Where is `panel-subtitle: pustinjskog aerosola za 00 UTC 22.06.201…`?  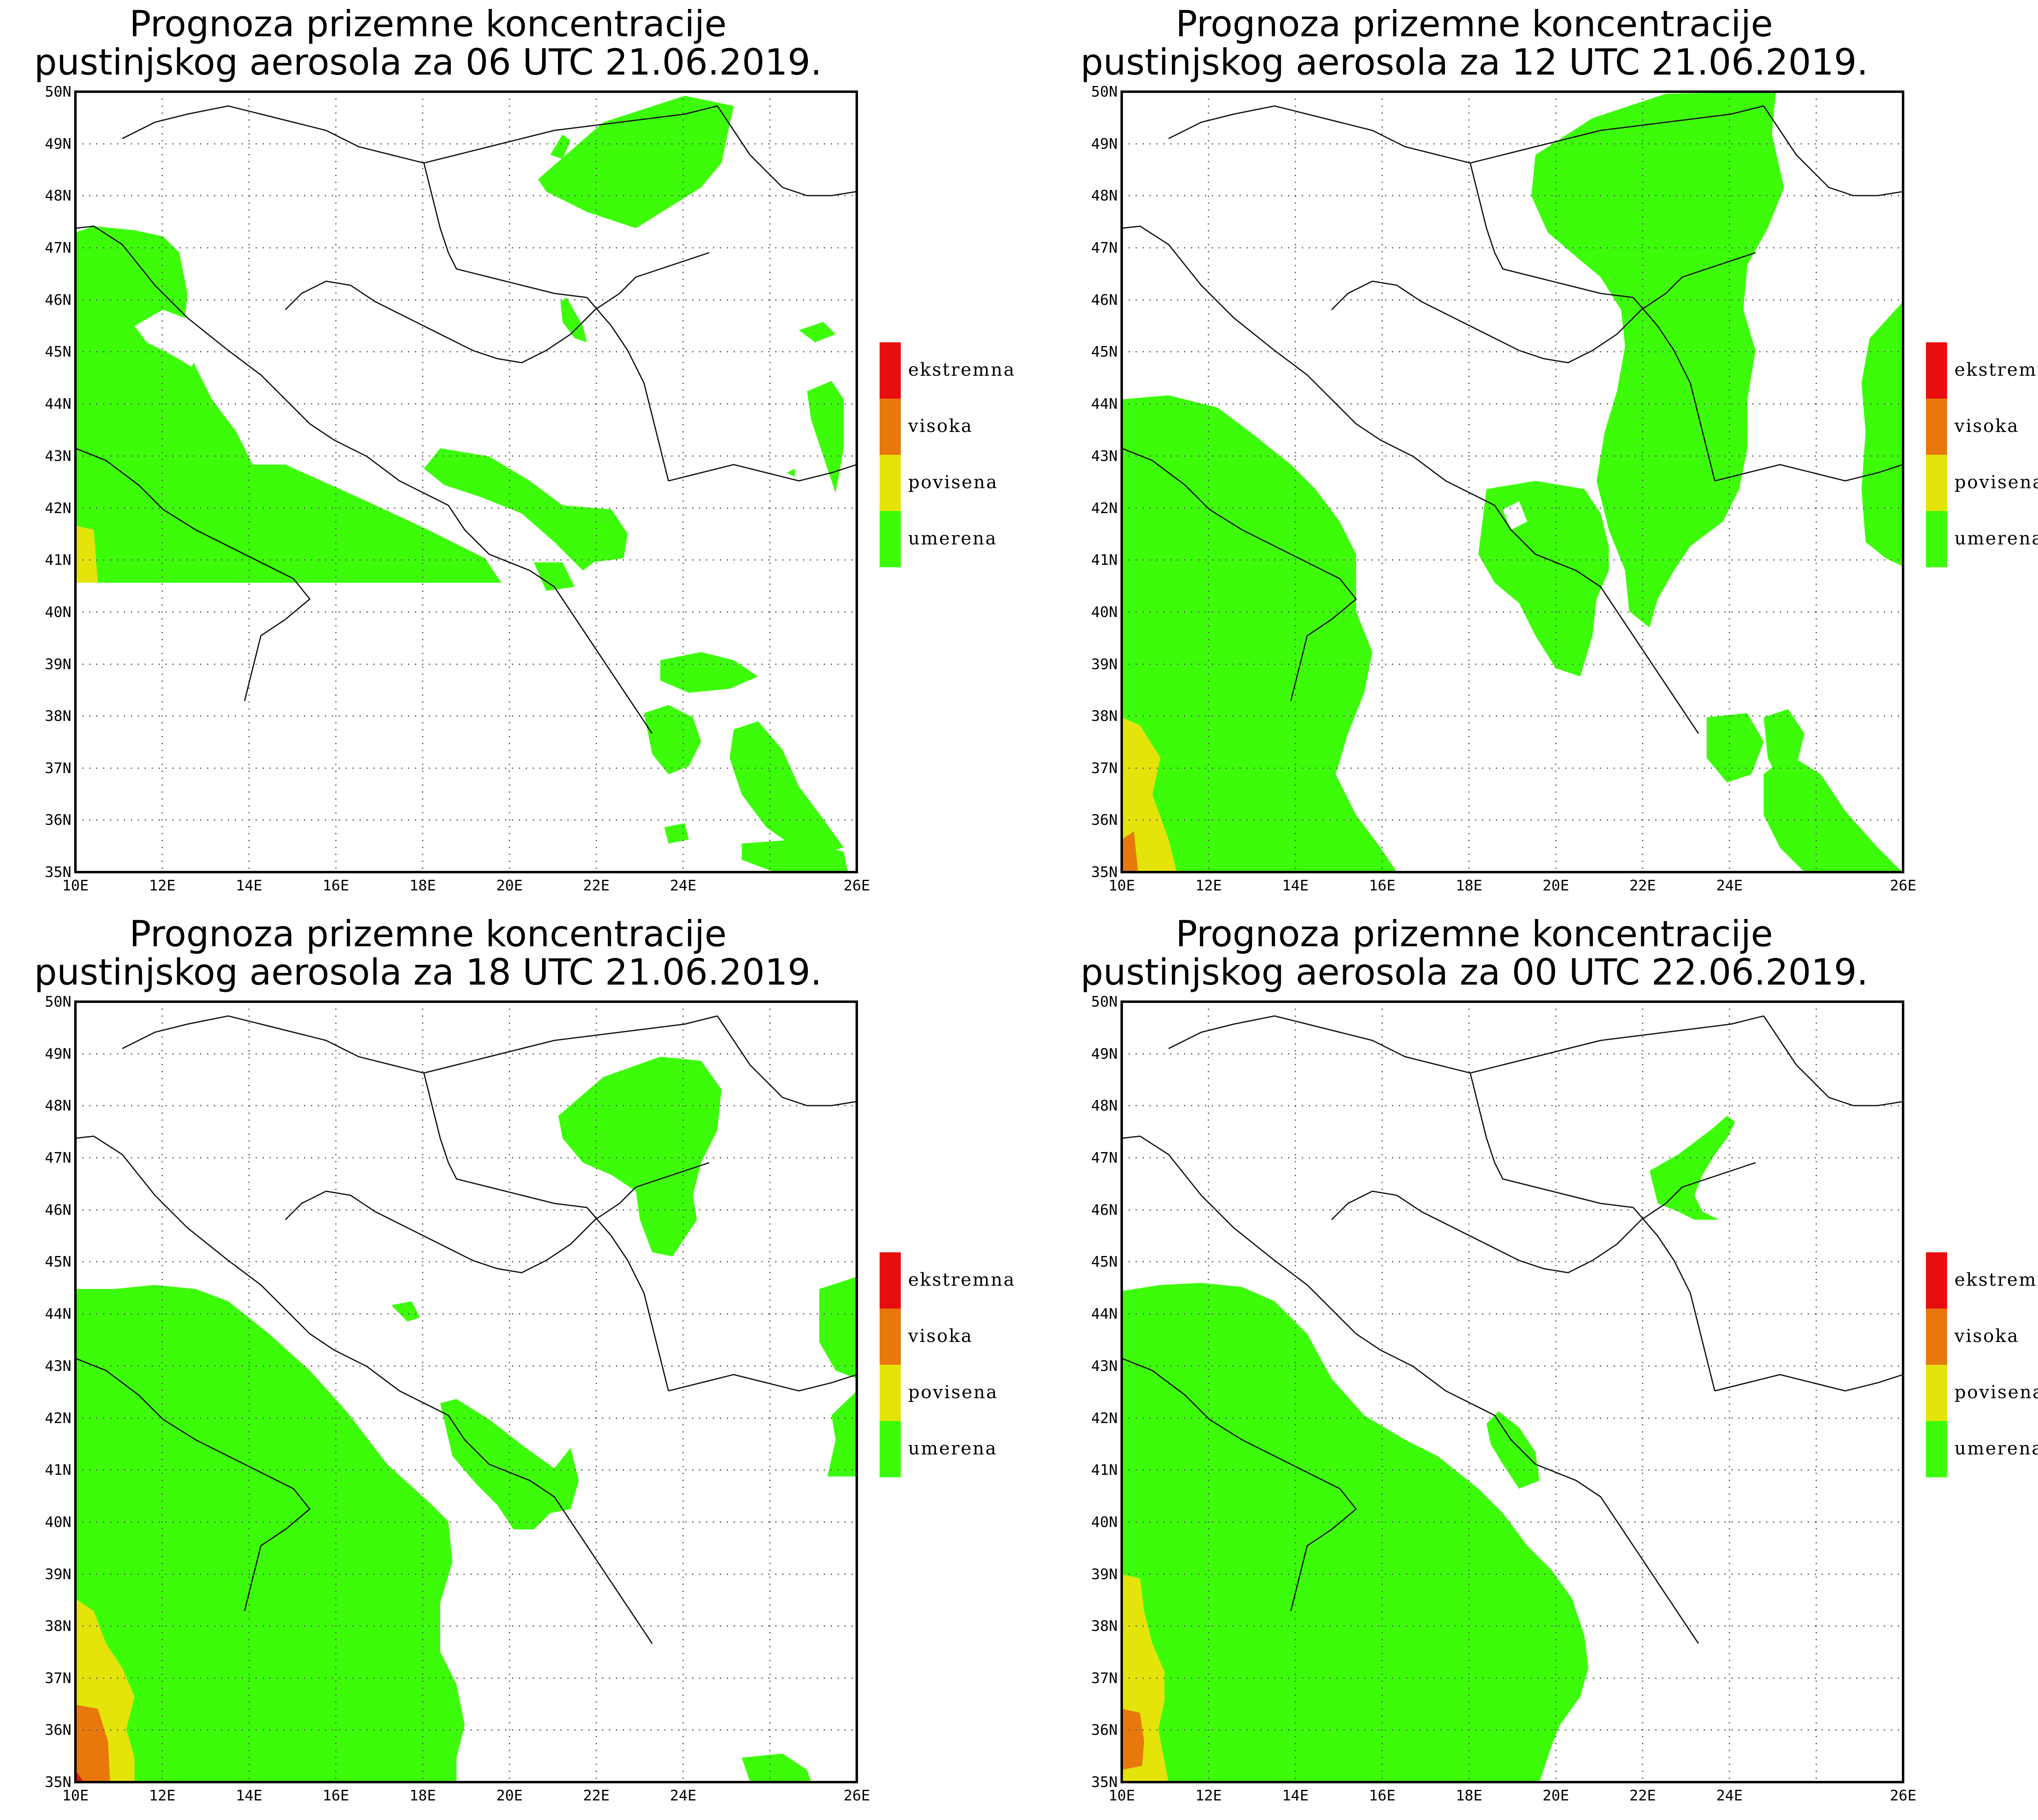
panel-subtitle: pustinjskog aerosola za 00 UTC 22.06.201… is located at coordinates (1474, 972).